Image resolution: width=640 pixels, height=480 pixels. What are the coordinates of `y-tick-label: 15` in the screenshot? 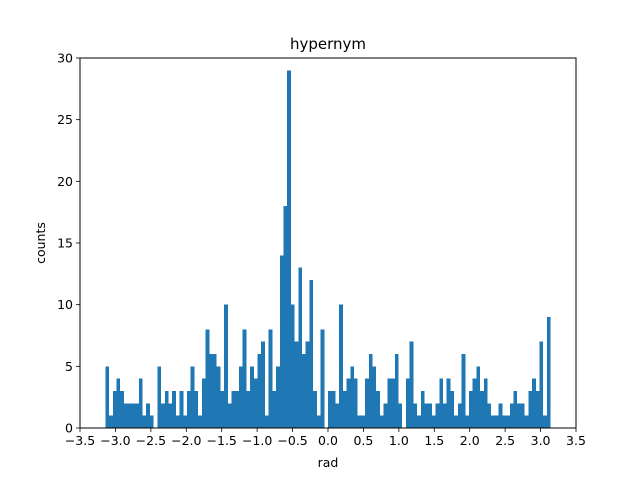 It's located at (65, 243).